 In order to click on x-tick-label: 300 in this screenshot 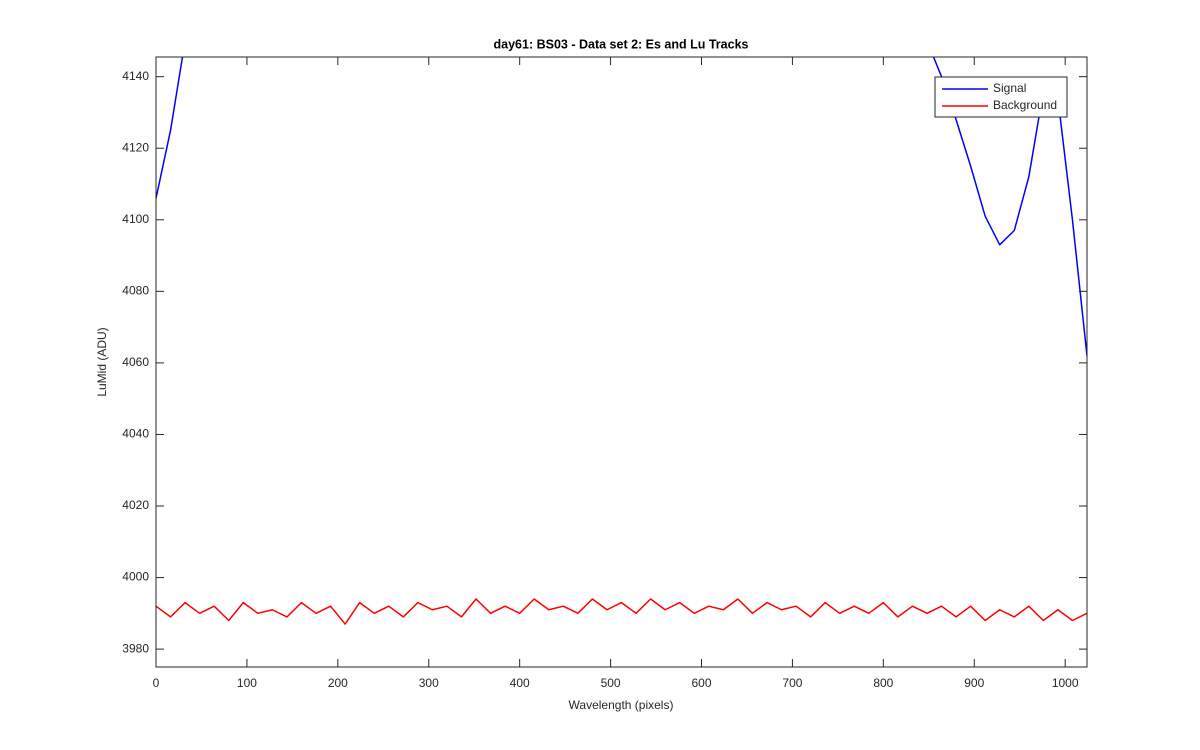, I will do `click(429, 683)`.